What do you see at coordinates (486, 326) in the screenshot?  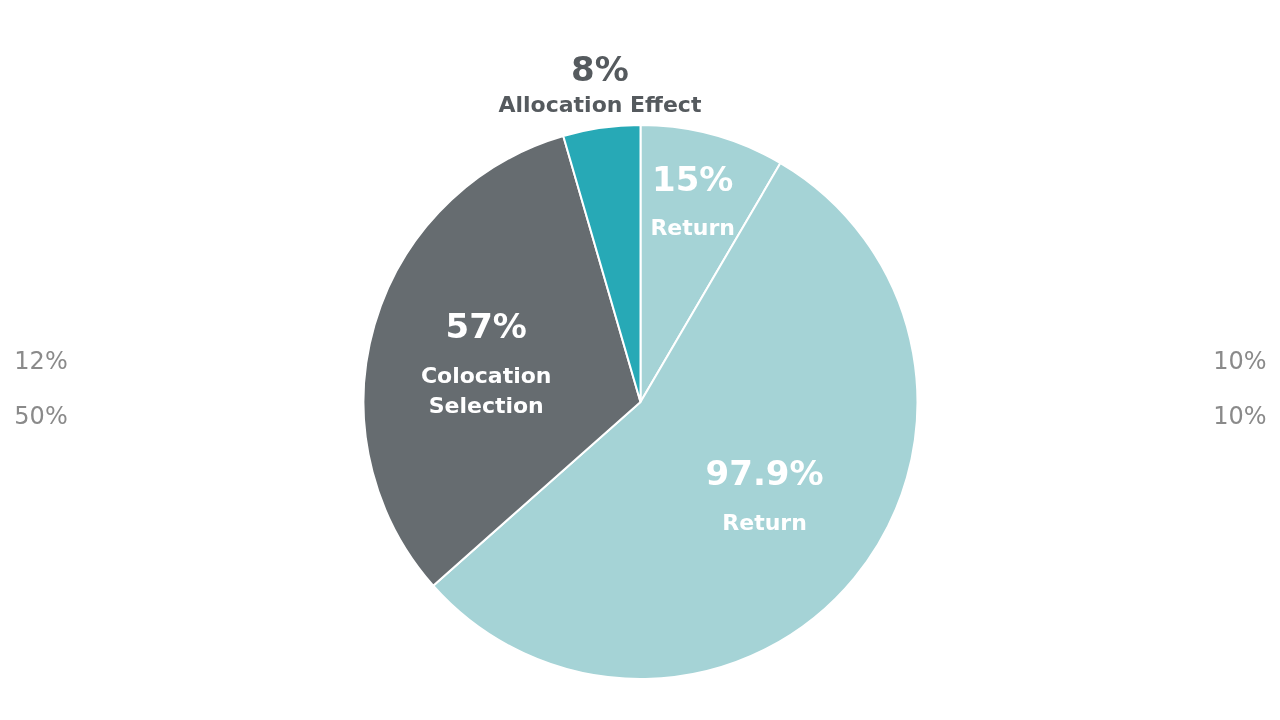 I see `data-label: 57%` at bounding box center [486, 326].